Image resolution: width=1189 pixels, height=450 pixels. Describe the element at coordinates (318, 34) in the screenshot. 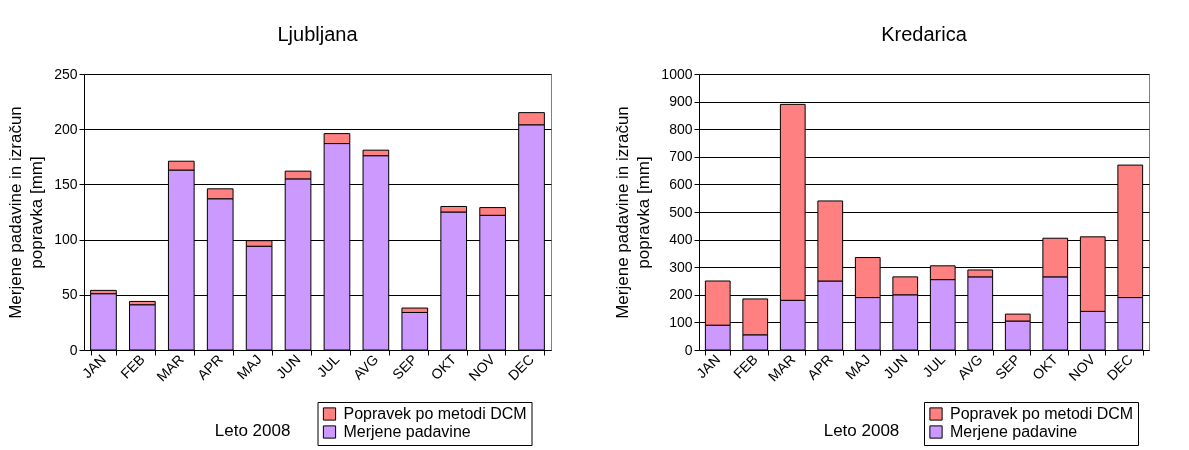

I see `chart-title: Ljubljana` at that location.